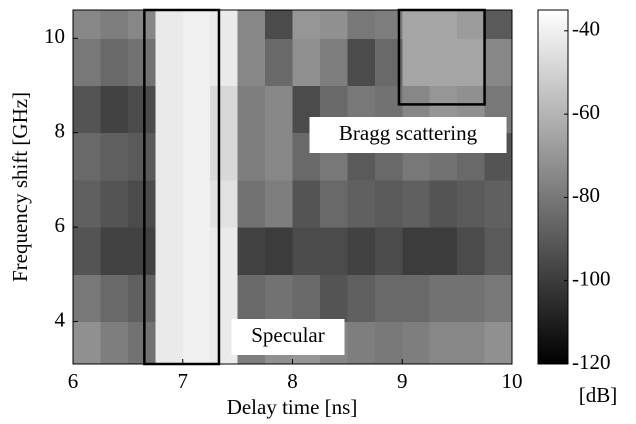  I want to click on y-tick-label: 4, so click(60, 319).